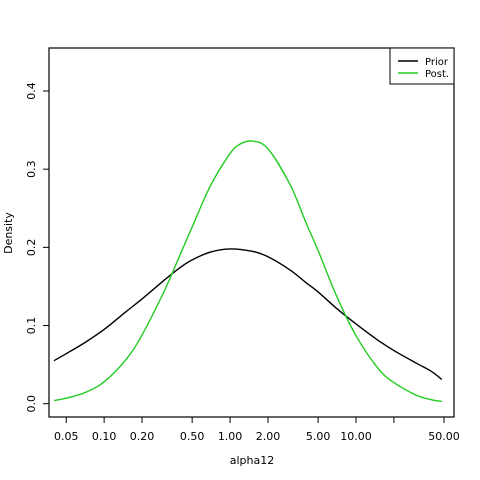 The height and width of the screenshot is (480, 480). Describe the element at coordinates (66, 436) in the screenshot. I see `x-tick-label: 0.05` at that location.